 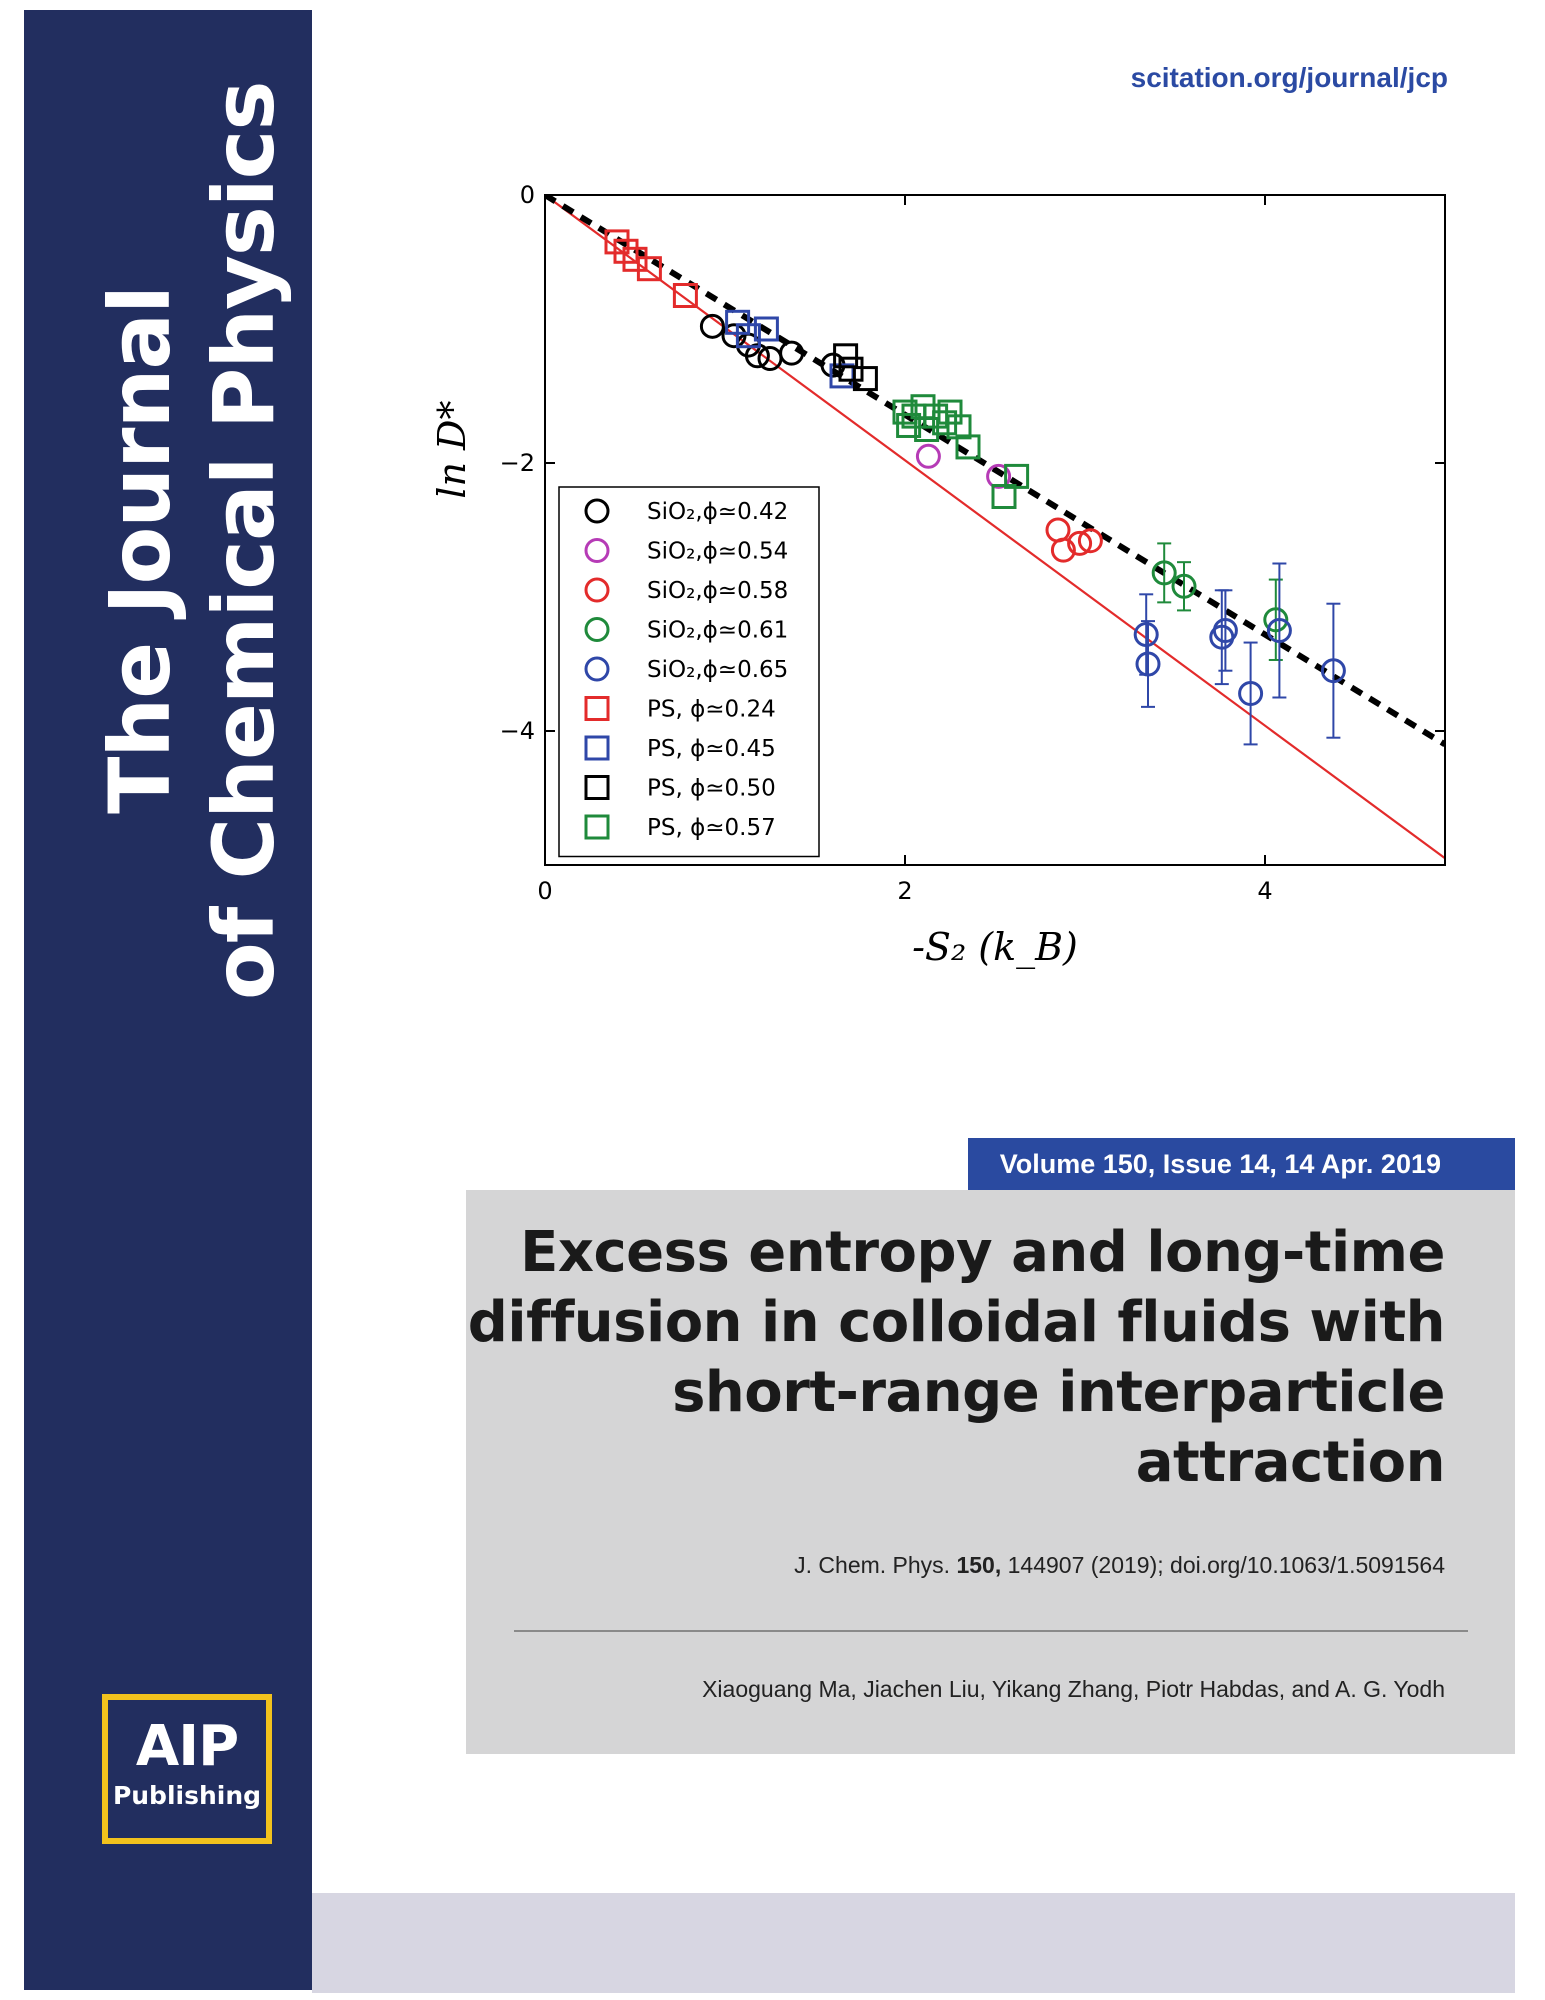 I want to click on x-tick-label: 4, so click(x=1264, y=891).